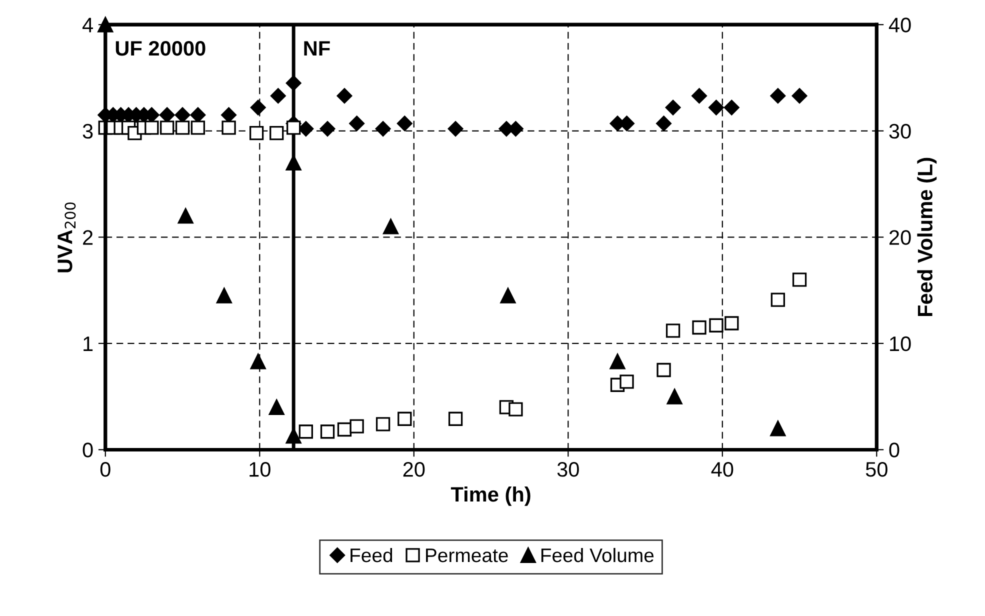  Describe the element at coordinates (899, 25) in the screenshot. I see `y2-tick-label: 40` at that location.